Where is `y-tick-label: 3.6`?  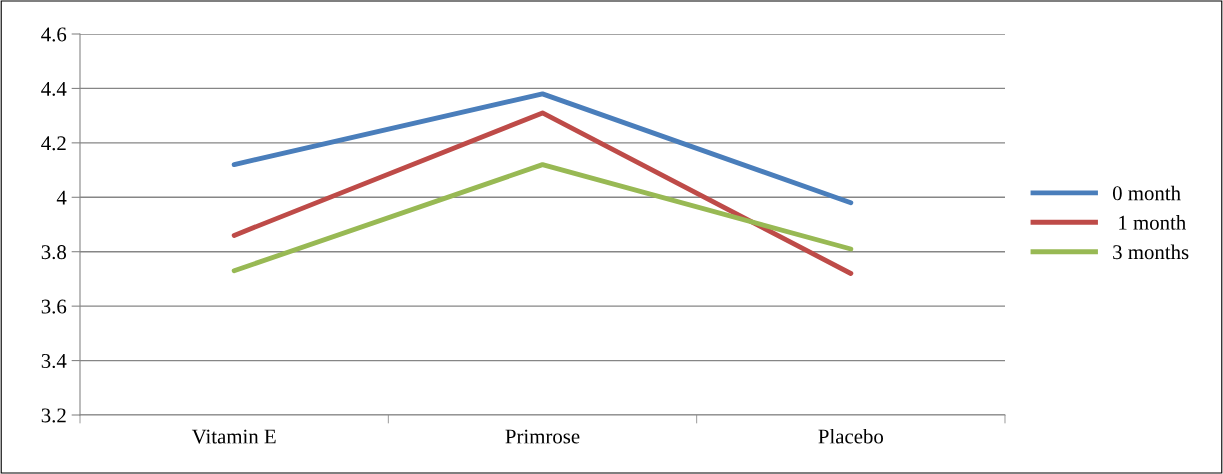 y-tick-label: 3.6 is located at coordinates (54, 306).